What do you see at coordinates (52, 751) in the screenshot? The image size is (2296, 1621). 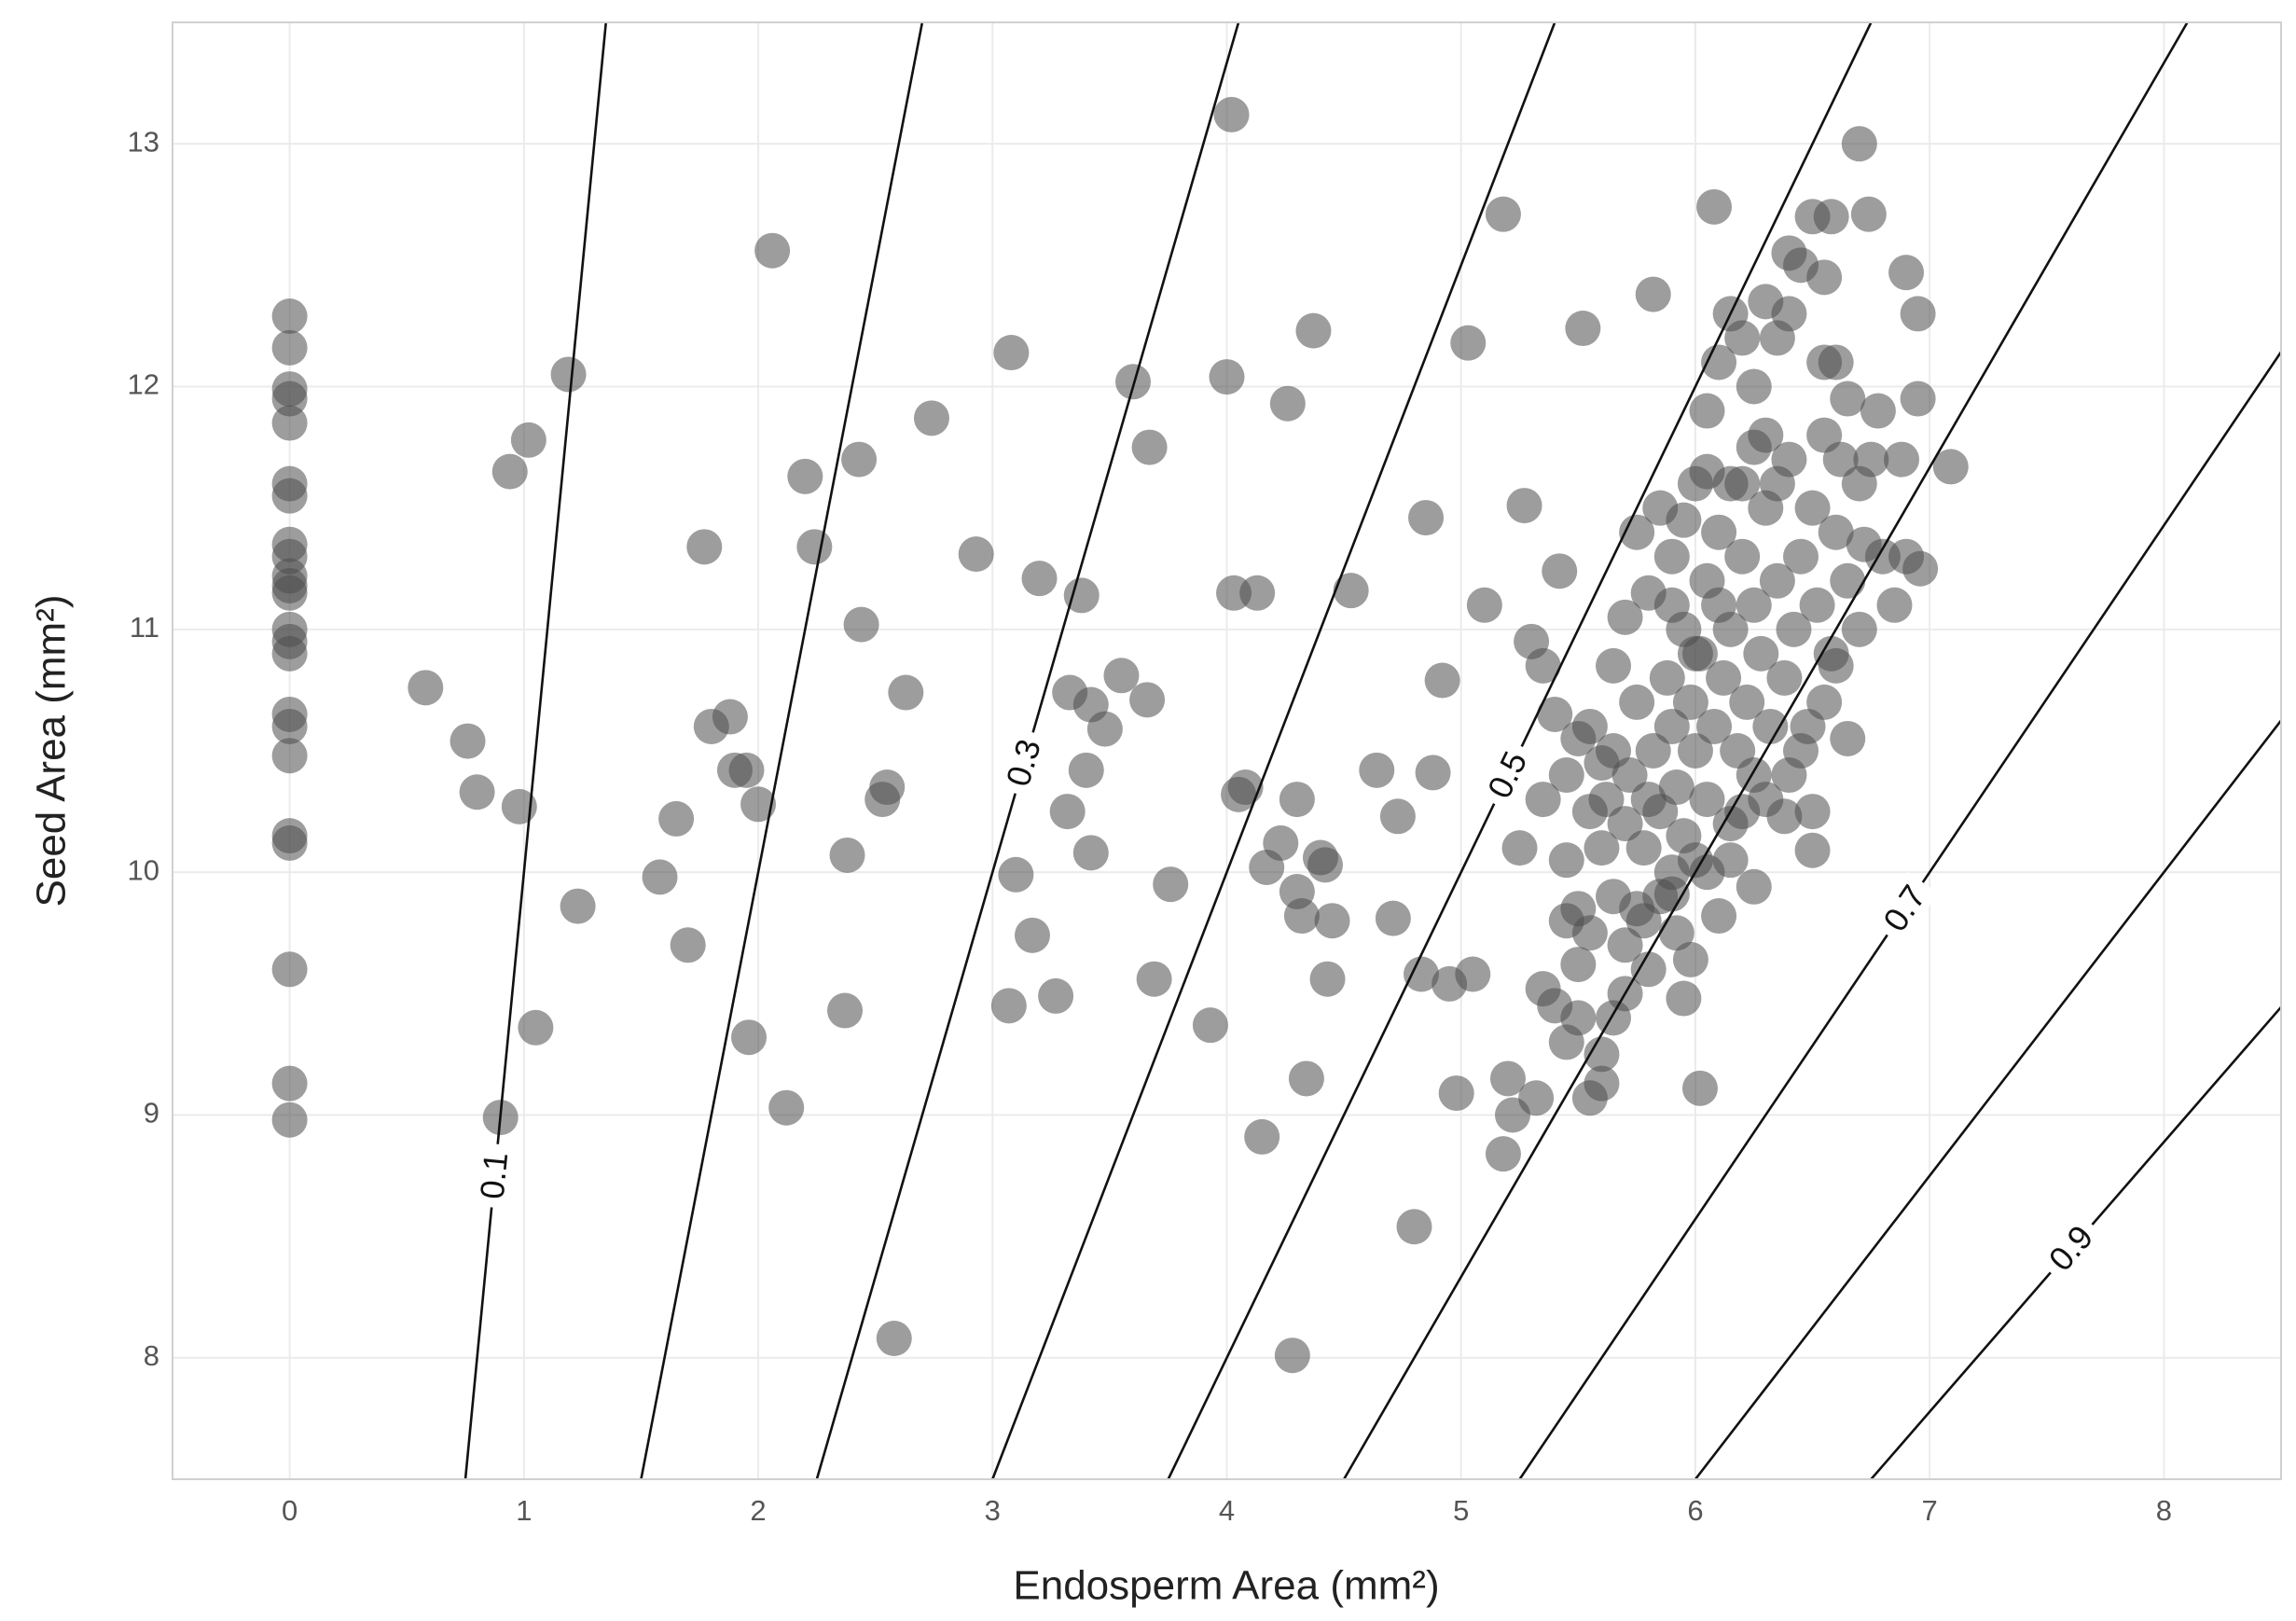 I see `y-axis-title: Seed Area (mm²)` at bounding box center [52, 751].